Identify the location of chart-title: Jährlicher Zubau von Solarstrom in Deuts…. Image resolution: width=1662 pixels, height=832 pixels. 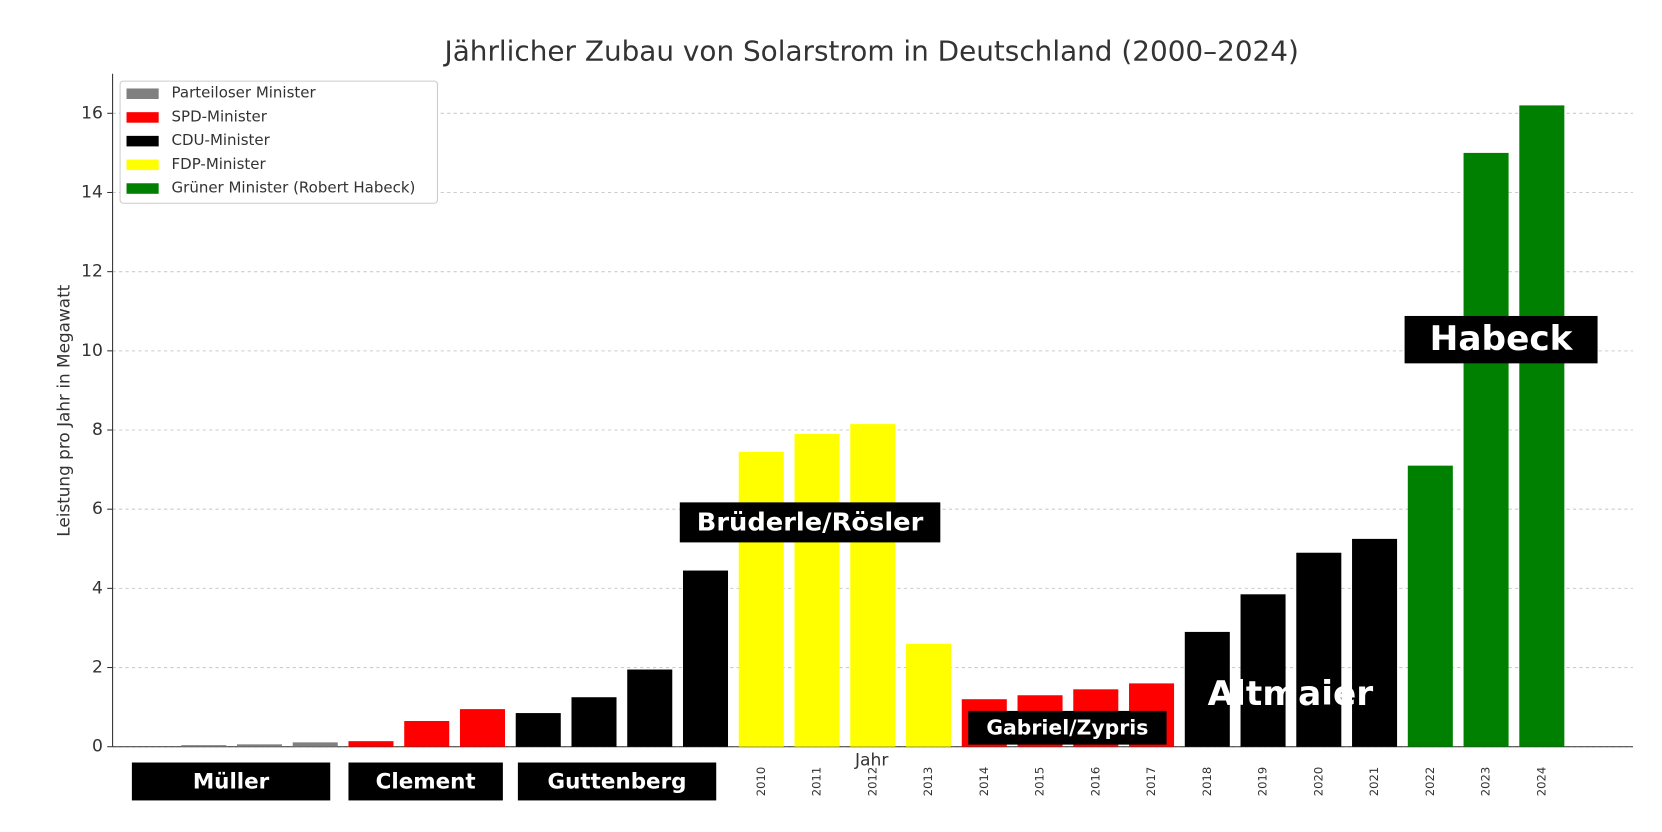
(870, 51).